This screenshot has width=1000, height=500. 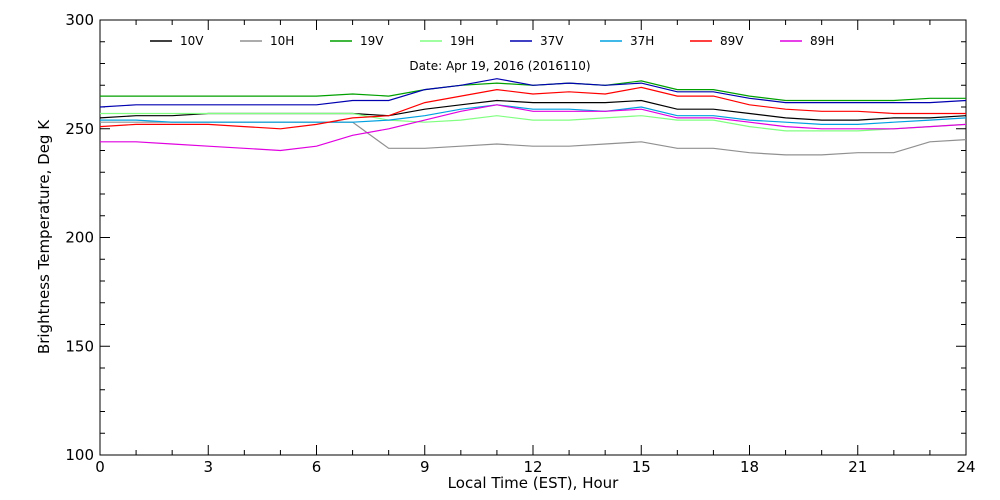 What do you see at coordinates (533, 122) in the screenshot?
I see `series-line-19h` at bounding box center [533, 122].